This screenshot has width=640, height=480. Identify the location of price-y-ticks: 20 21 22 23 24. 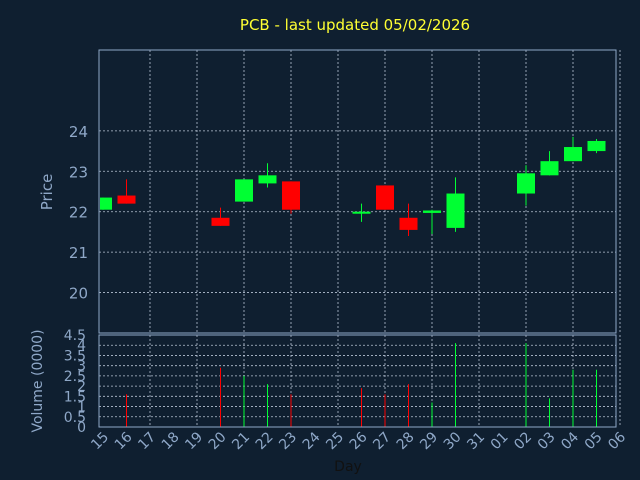
(78, 213).